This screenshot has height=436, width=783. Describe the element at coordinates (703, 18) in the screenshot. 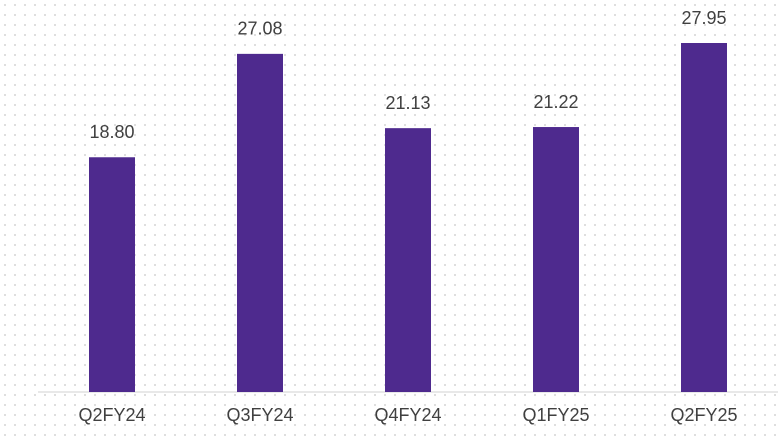

I see `data-label: 27.95` at that location.